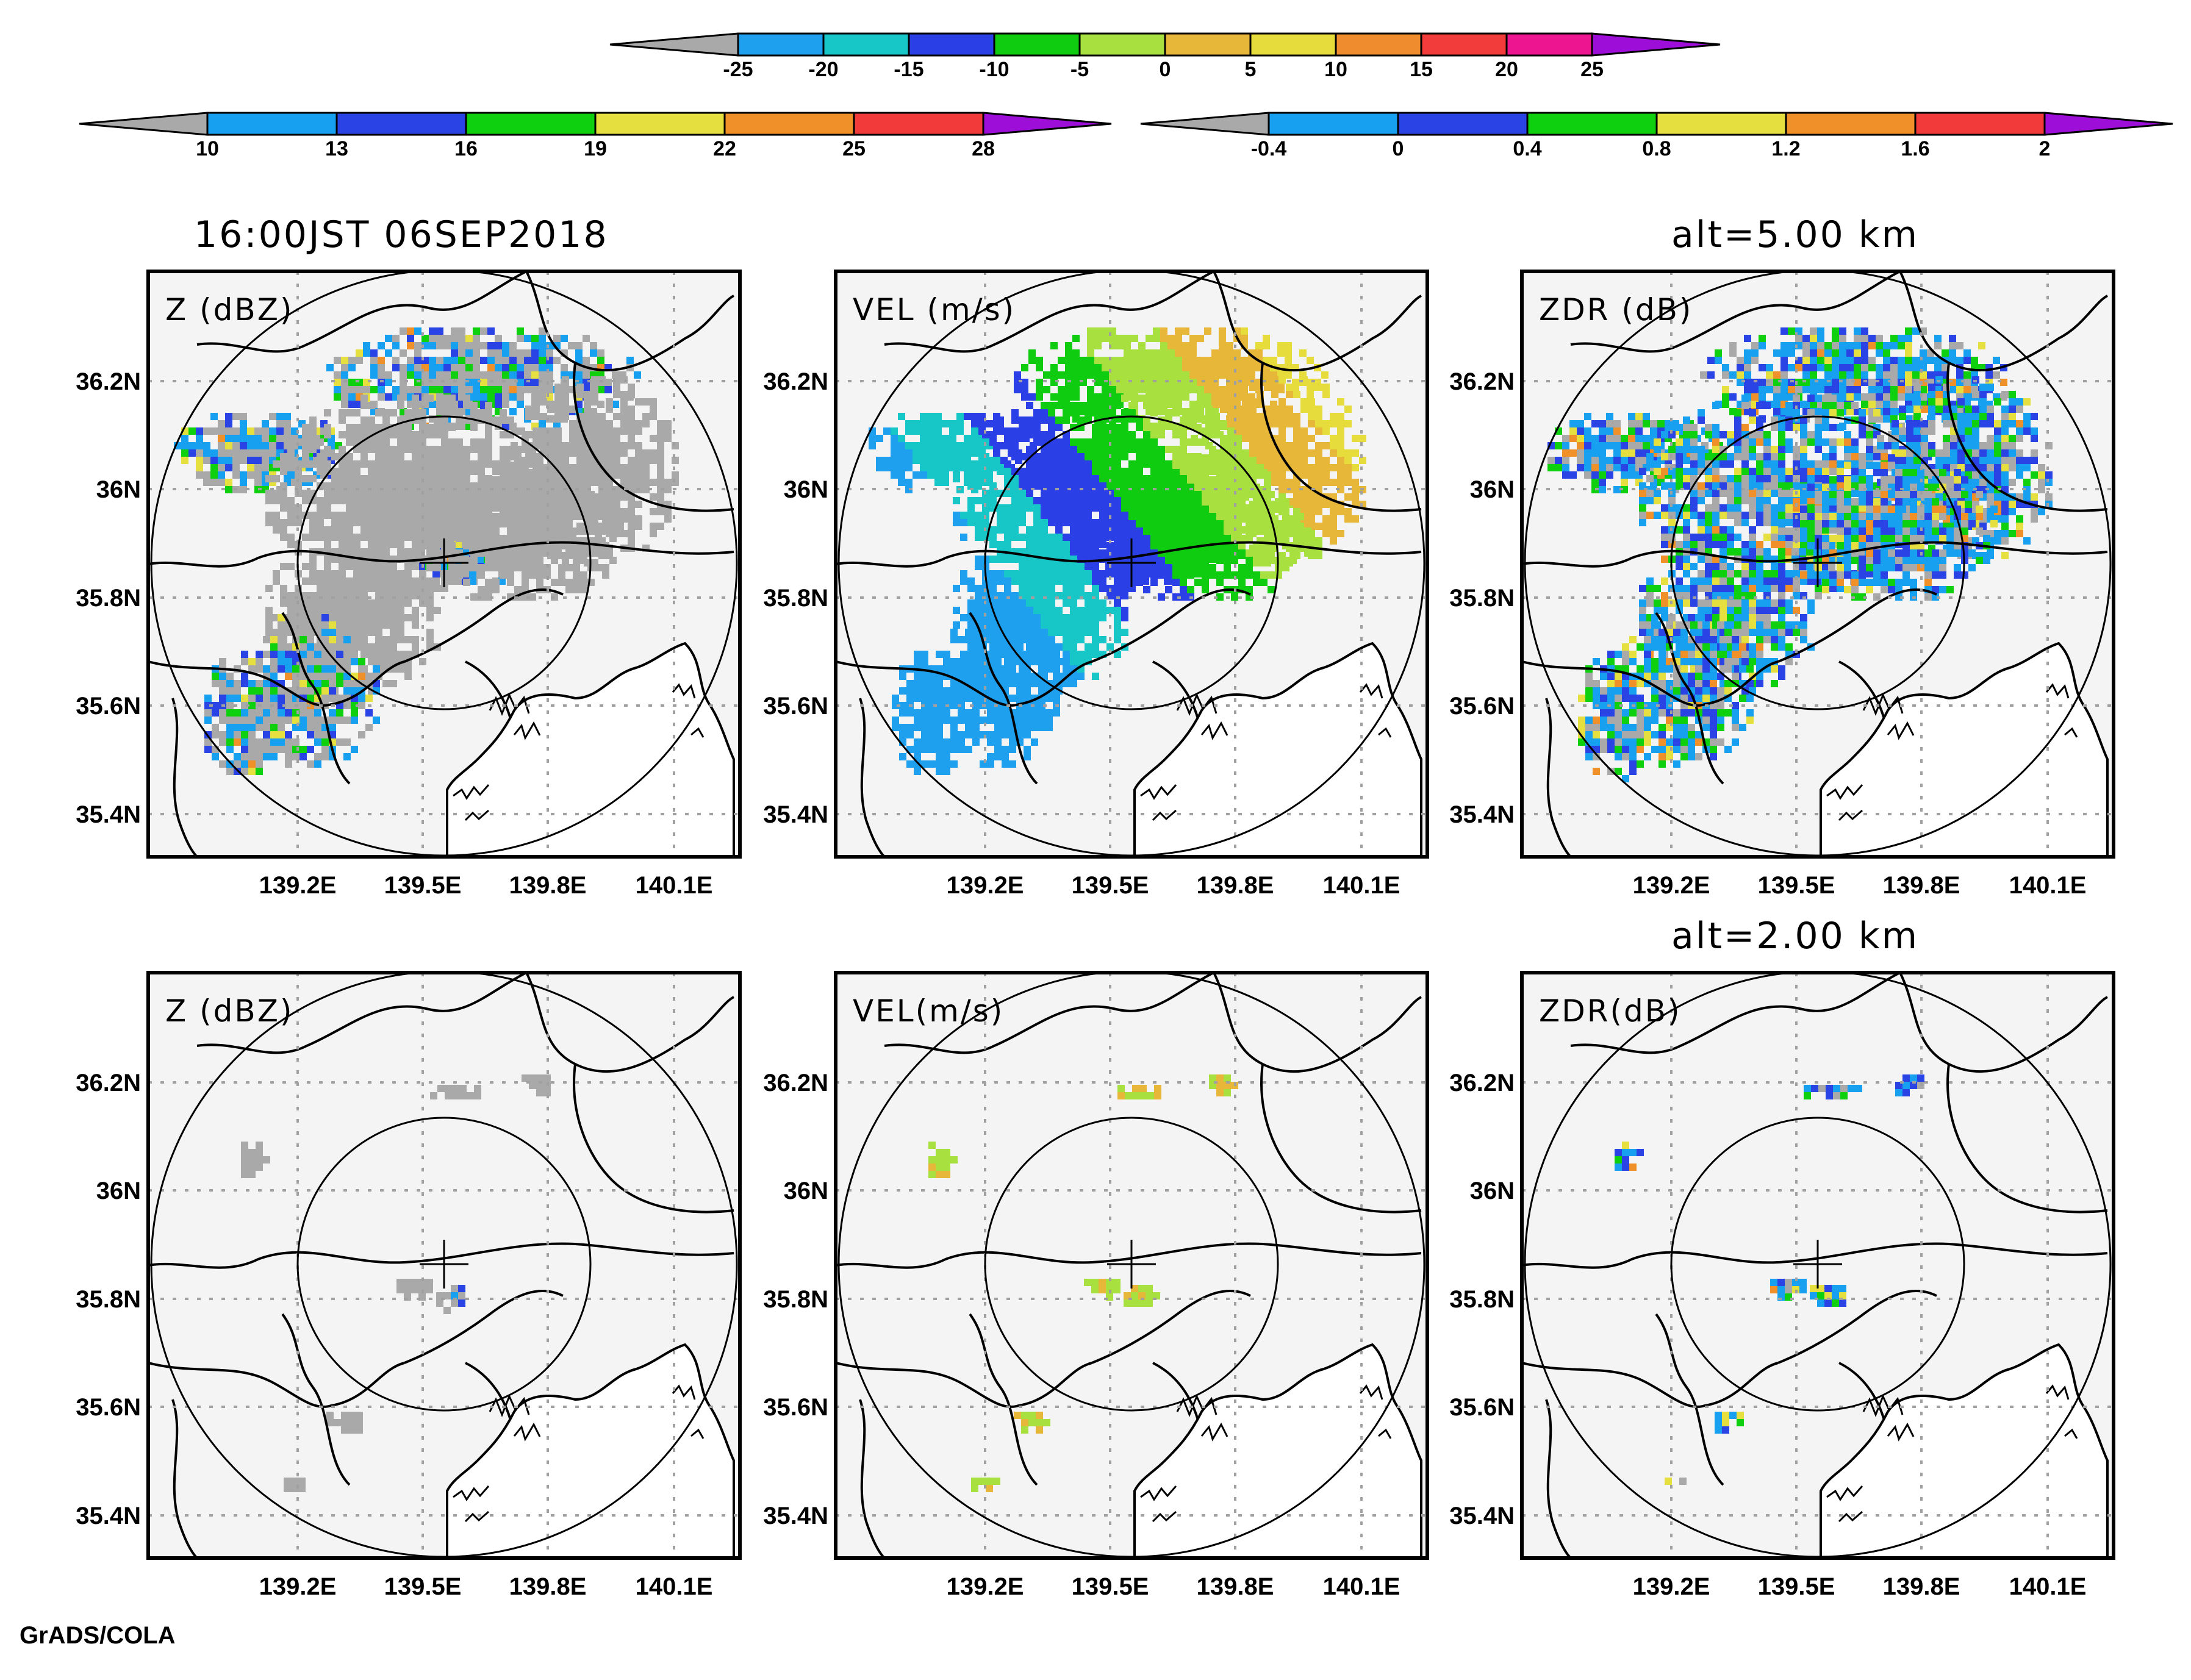  Describe the element at coordinates (1269, 148) in the screenshot. I see `colorbar-tick-label: -0.4` at that location.